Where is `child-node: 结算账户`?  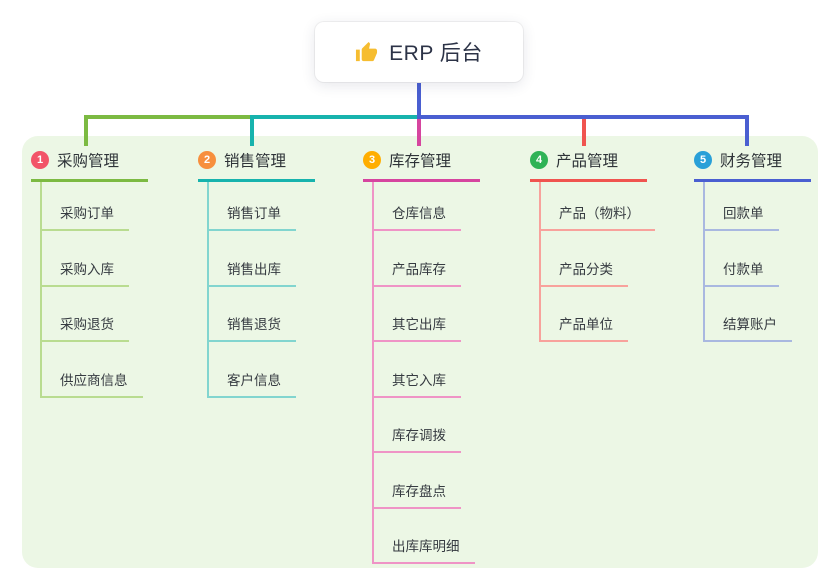 child-node: 结算账户 is located at coordinates (748, 314).